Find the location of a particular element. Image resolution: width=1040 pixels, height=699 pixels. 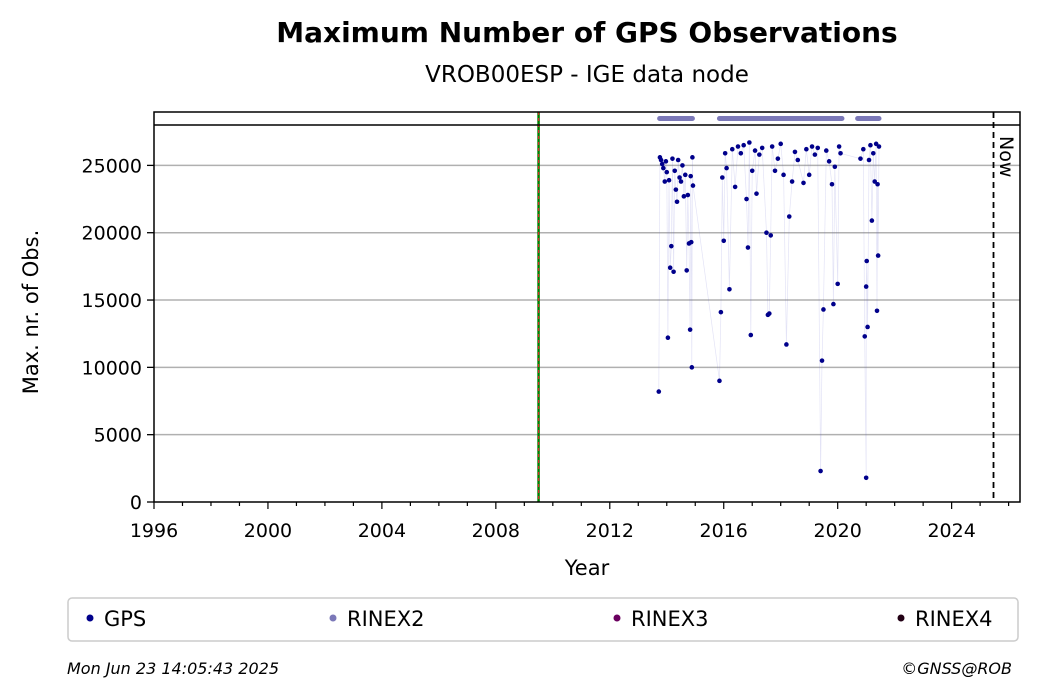

x-tick-label: 2012 is located at coordinates (610, 531).